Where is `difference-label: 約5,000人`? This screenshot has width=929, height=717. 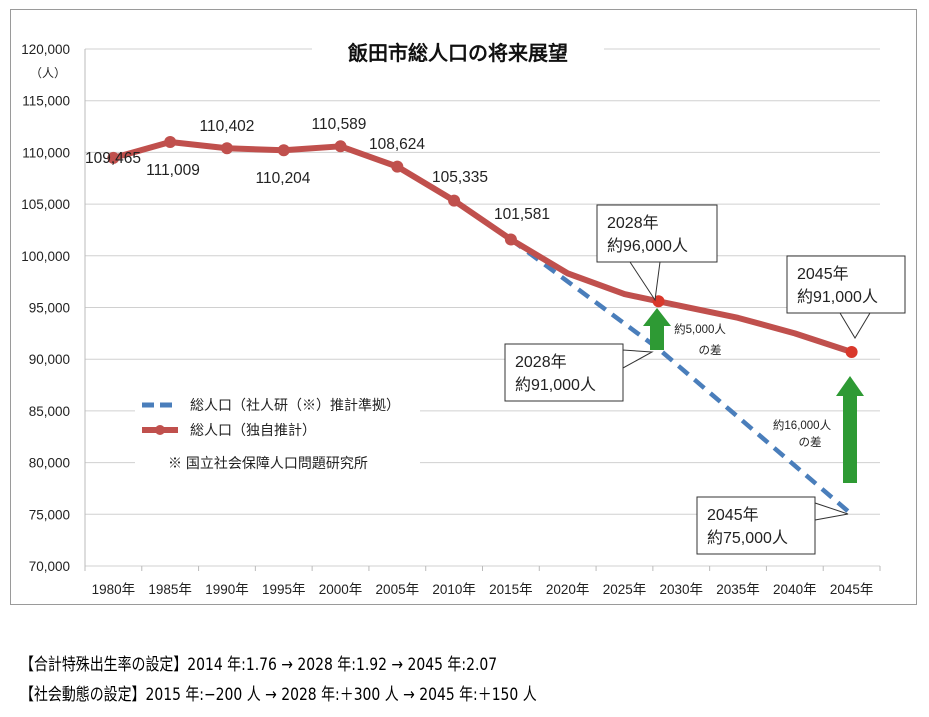 difference-label: 約5,000人 is located at coordinates (700, 329).